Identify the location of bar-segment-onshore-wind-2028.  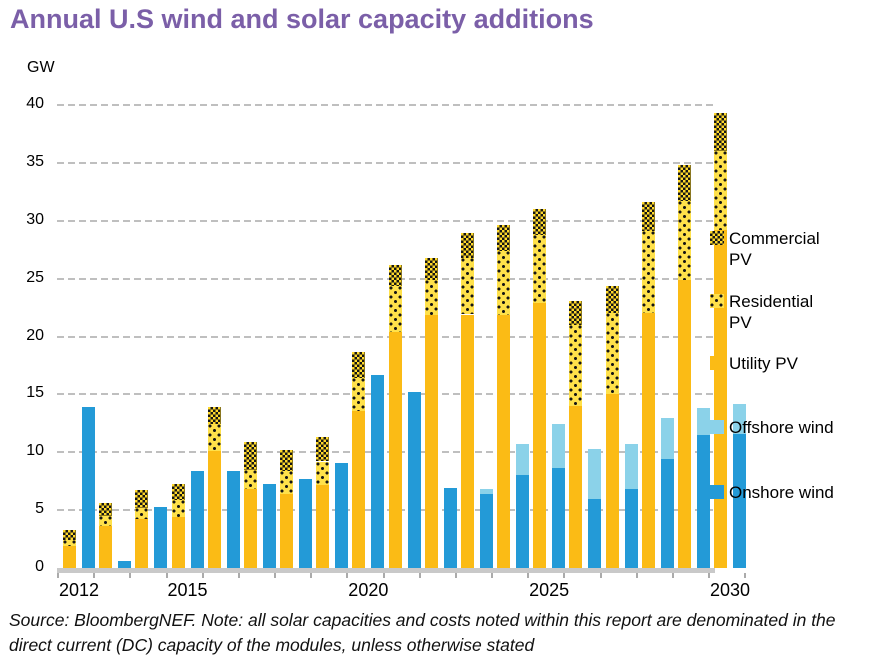
(667, 513).